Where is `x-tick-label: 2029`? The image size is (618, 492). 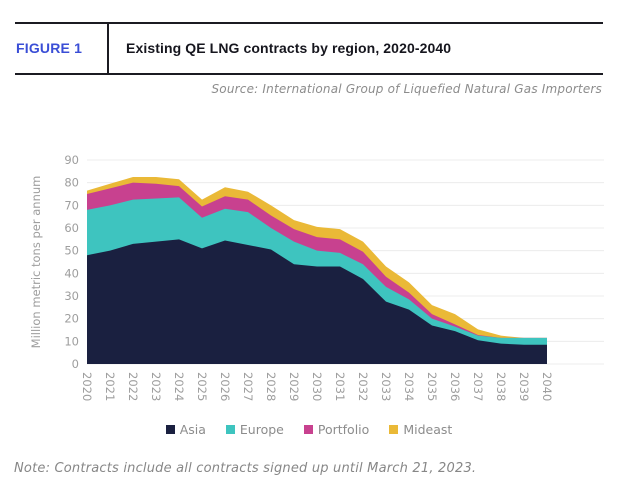
x-tick-label: 2029 is located at coordinates (294, 386).